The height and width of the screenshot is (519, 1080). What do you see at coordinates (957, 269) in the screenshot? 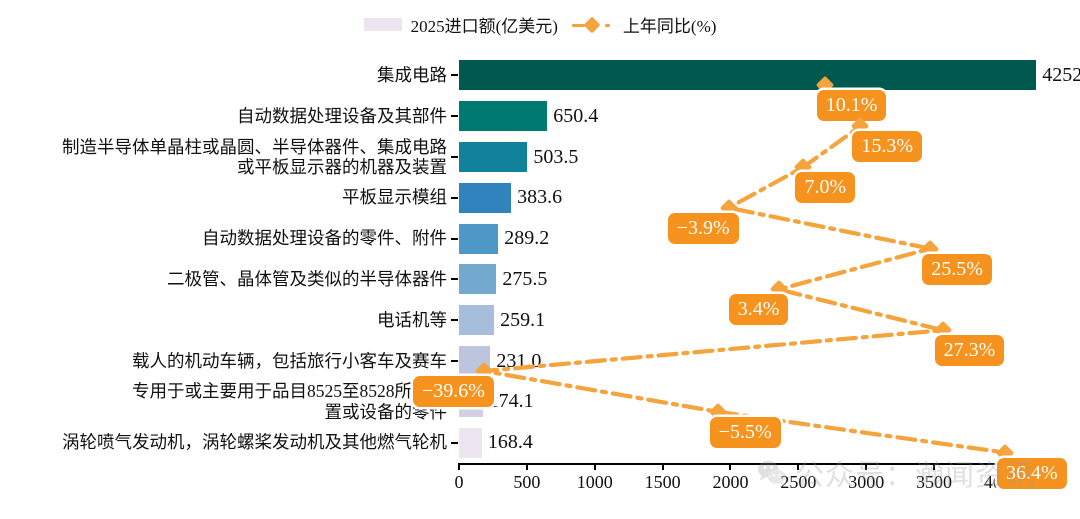
I see `line-value-badge: 25.5%` at bounding box center [957, 269].